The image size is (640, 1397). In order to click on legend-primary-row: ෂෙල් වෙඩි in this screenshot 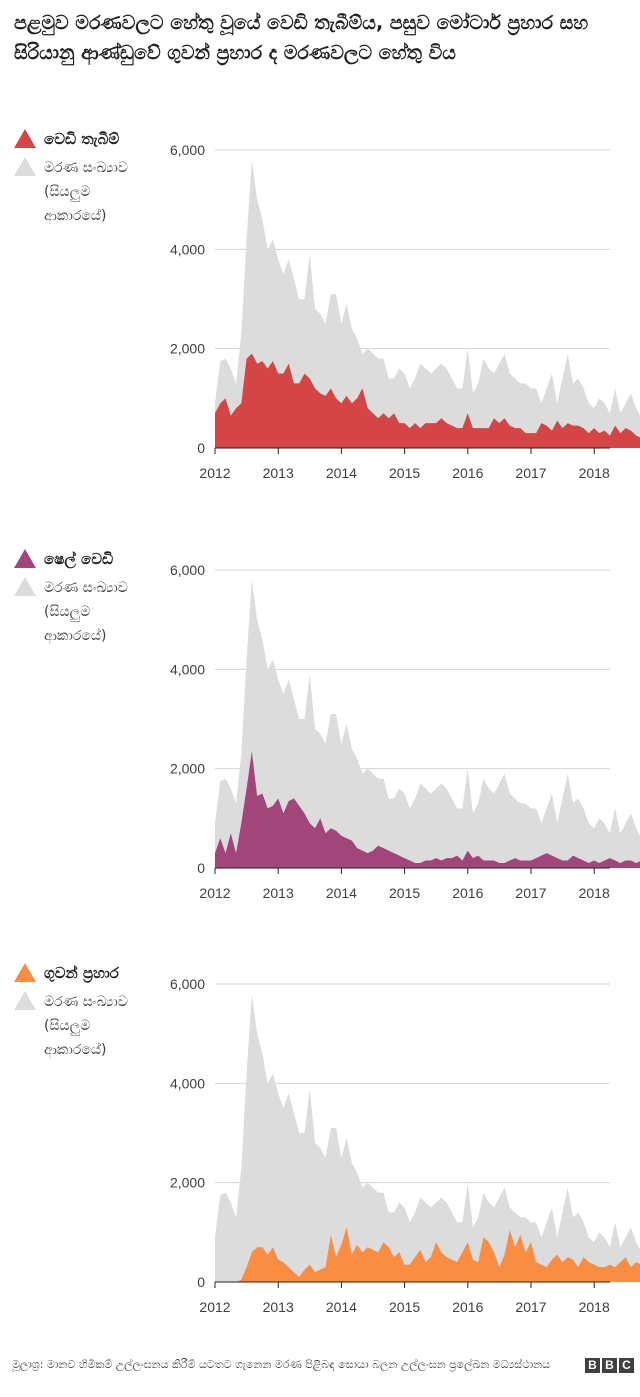, I will do `click(89, 559)`.